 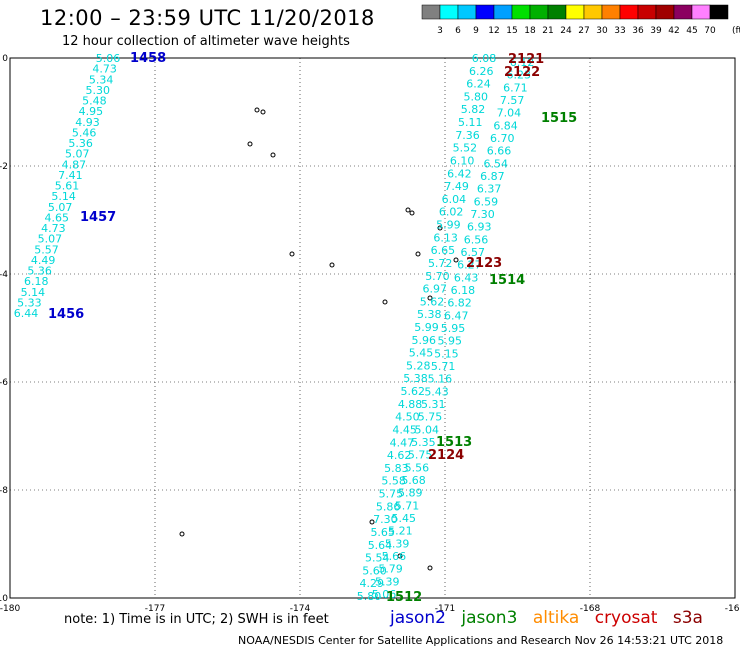 I want to click on colorbar-tick-label: 15, so click(x=511, y=31).